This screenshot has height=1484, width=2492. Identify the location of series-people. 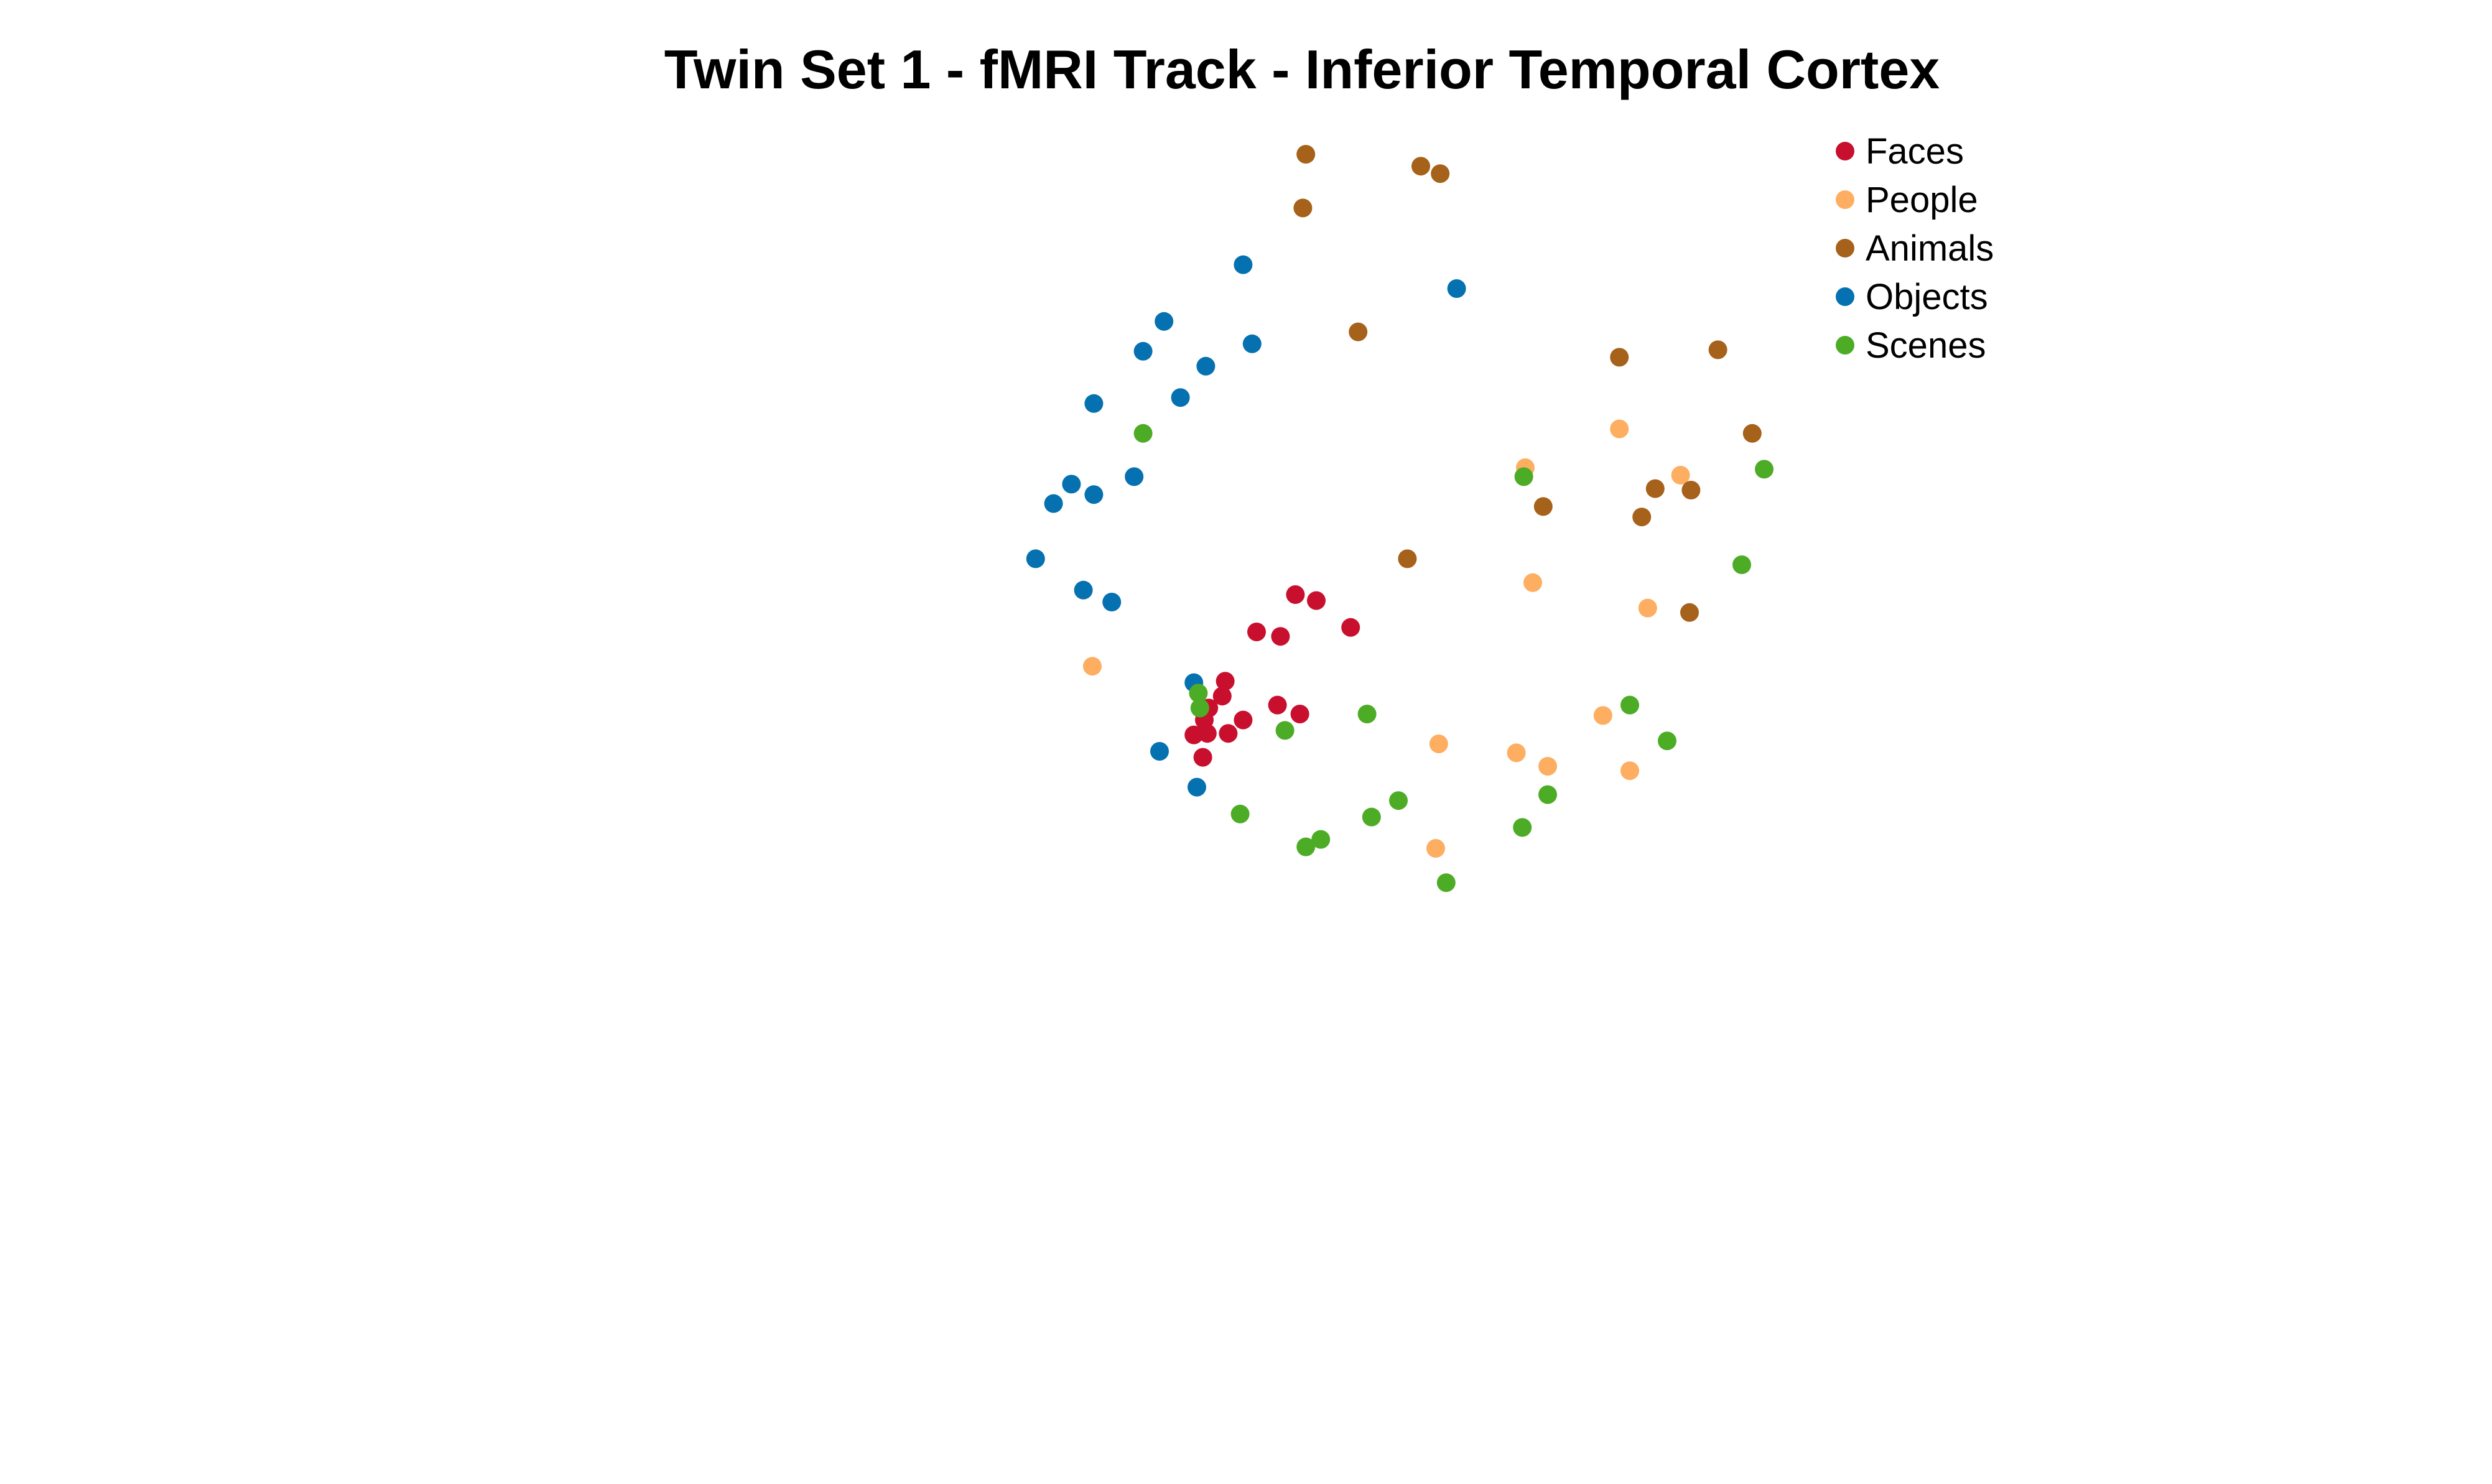
(1386, 638).